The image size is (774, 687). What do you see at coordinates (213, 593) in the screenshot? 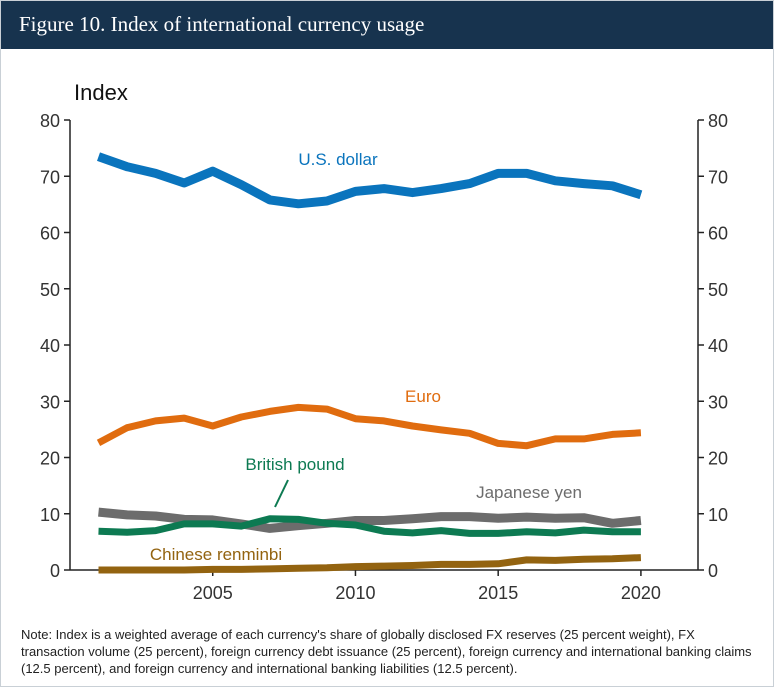
I see `x-tick-label: 2005` at bounding box center [213, 593].